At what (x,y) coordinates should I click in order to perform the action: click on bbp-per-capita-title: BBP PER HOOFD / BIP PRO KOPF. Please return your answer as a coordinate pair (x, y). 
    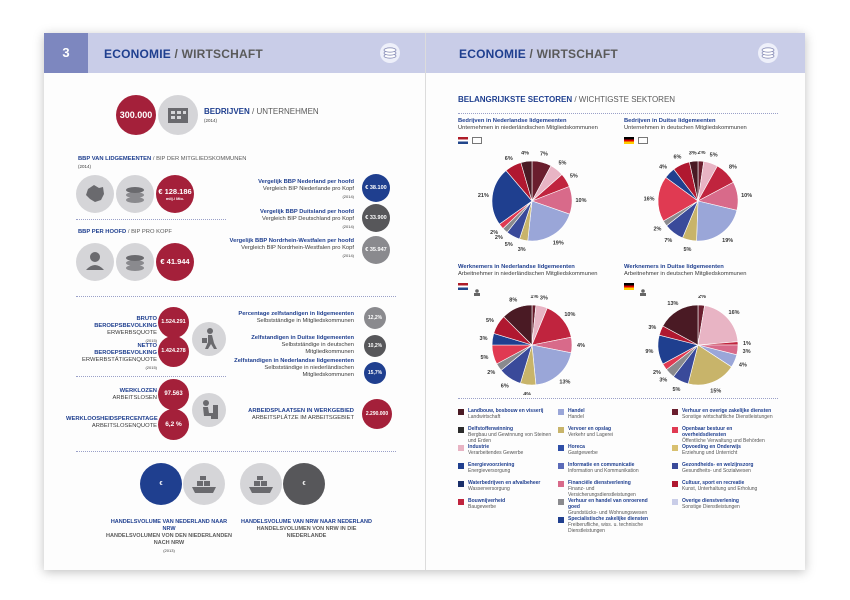
    Looking at the image, I should click on (125, 232).